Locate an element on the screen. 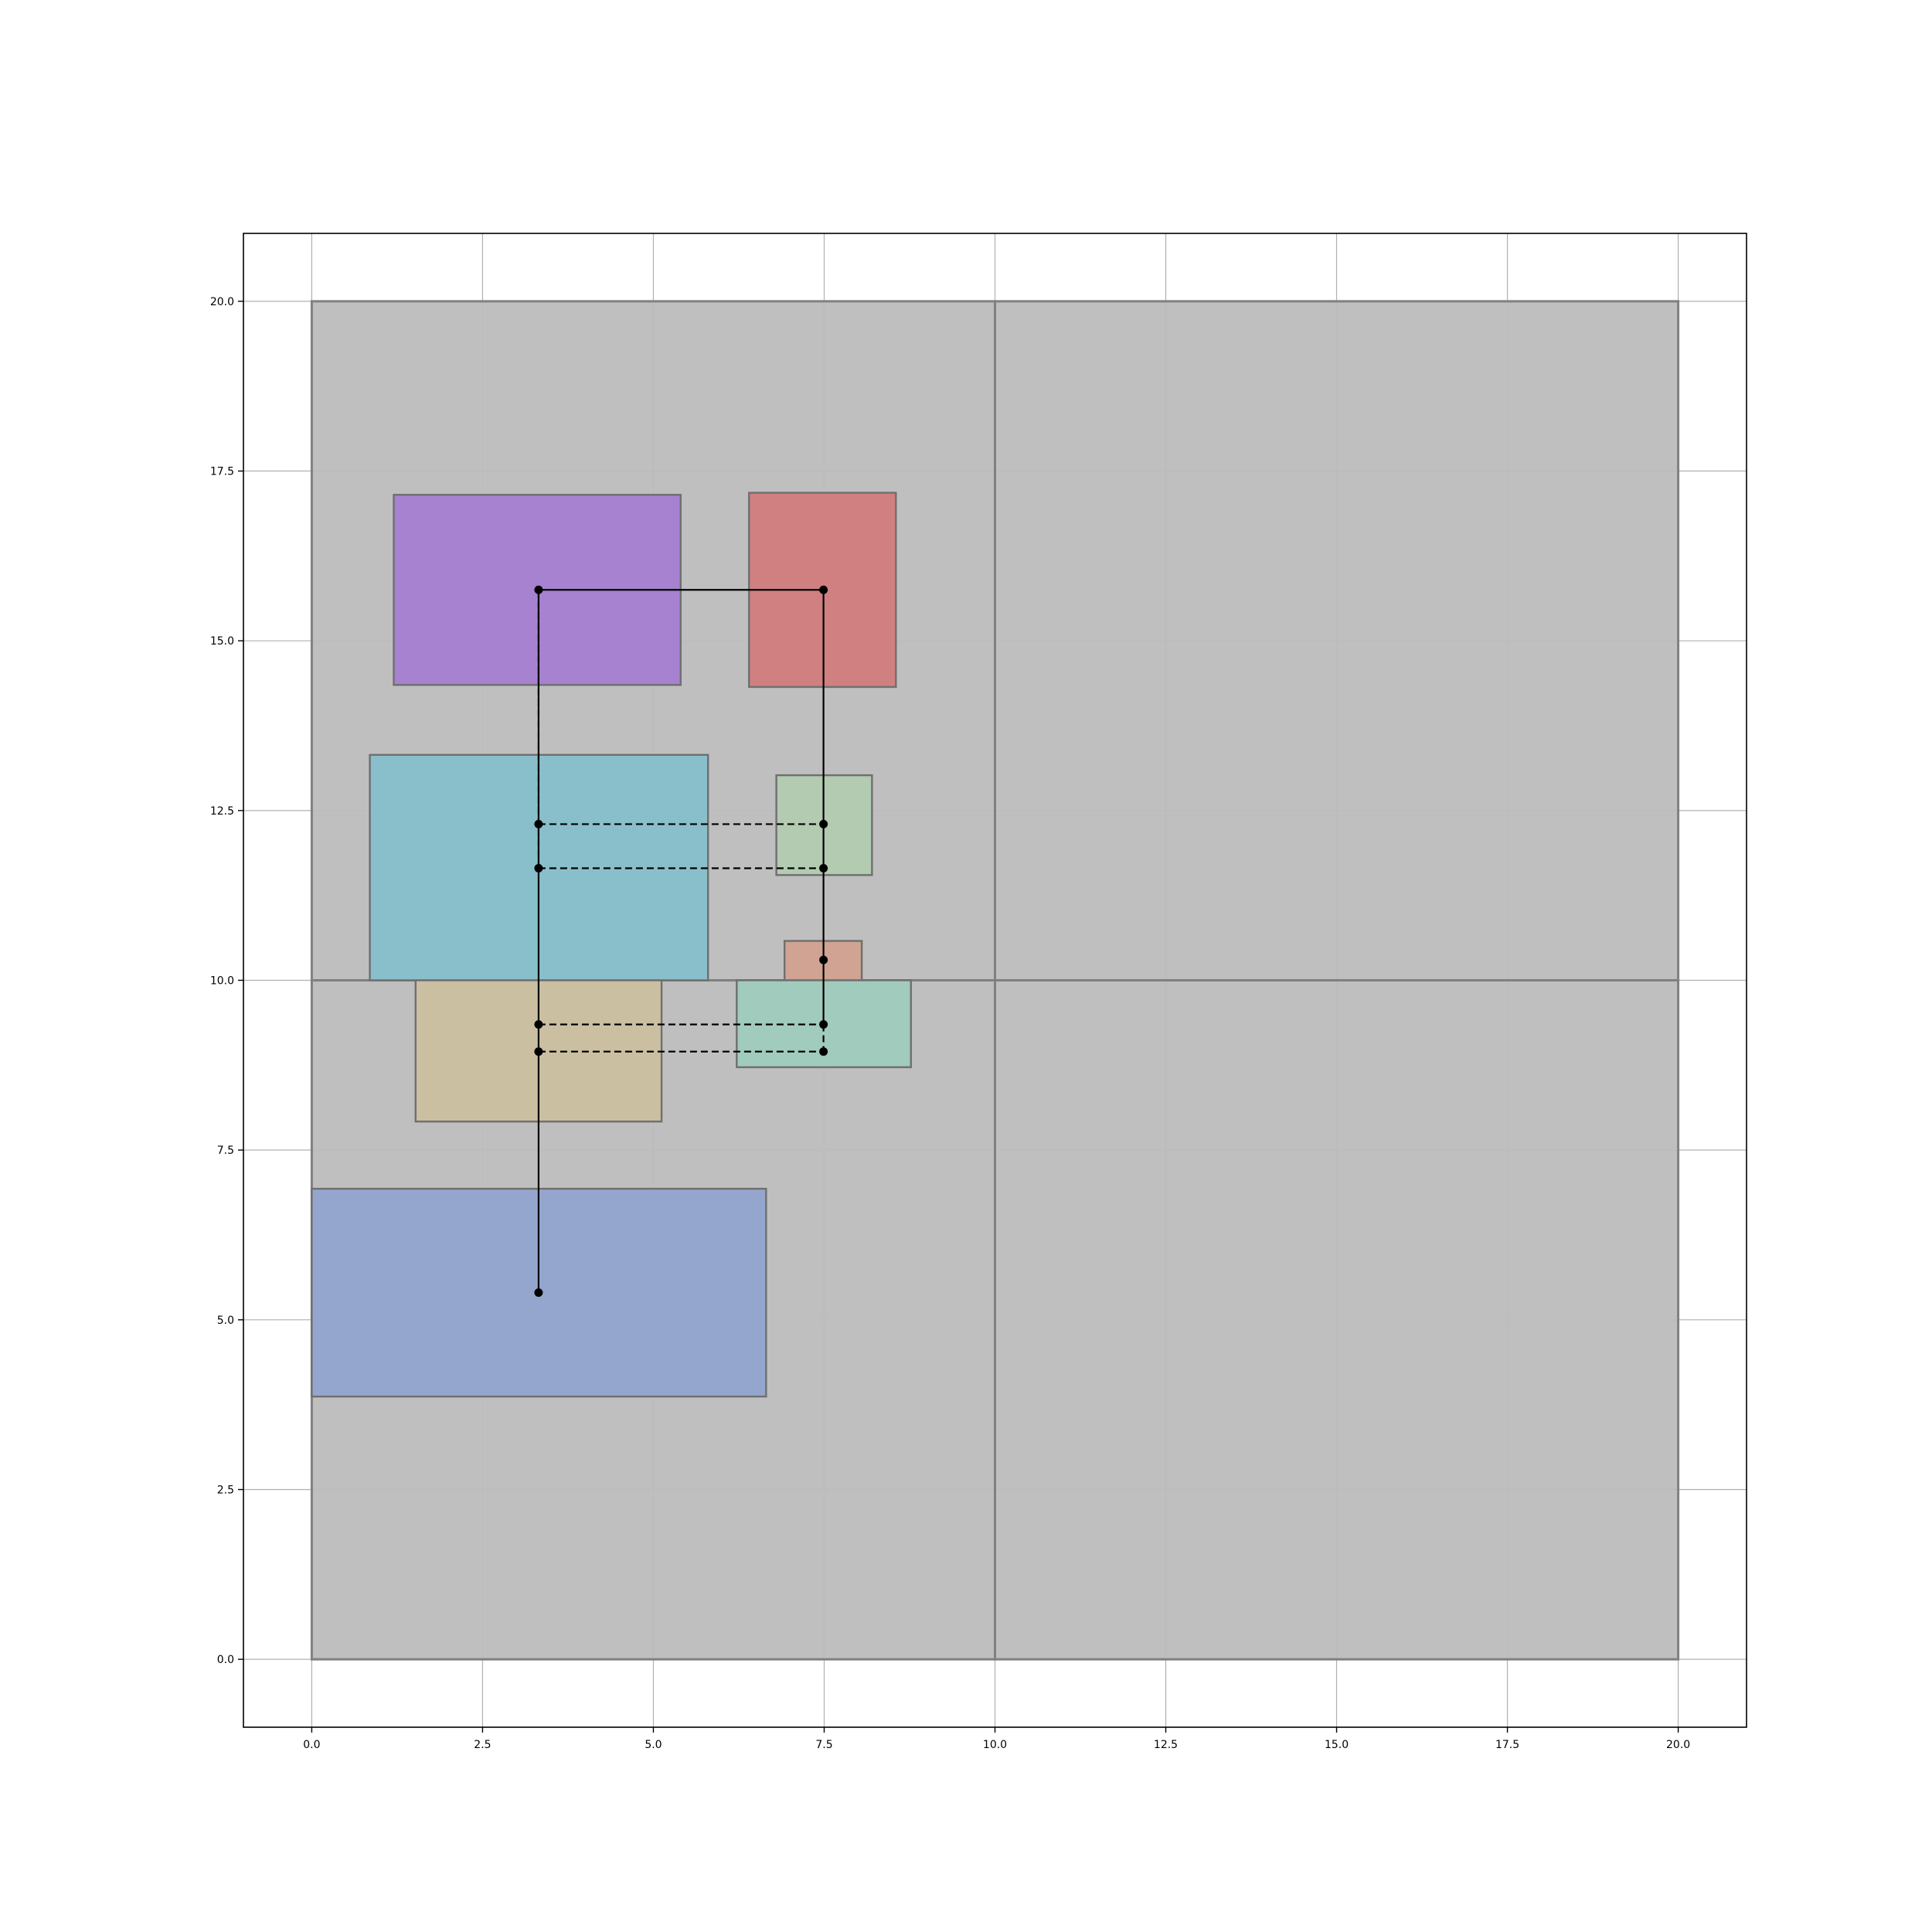  x-ticks: 0.0 2.5 5.0 7.5 10.0 12.5 15.0 17.5 20.0 is located at coordinates (997, 1739).